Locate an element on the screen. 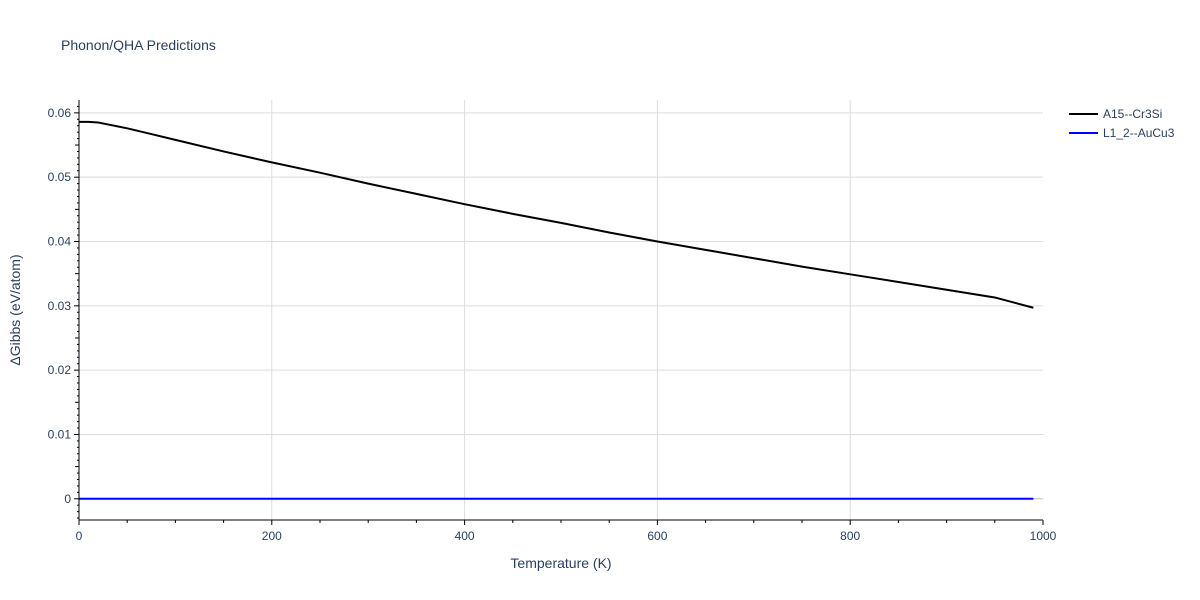  y-tick-label: 0.03 is located at coordinates (60, 306).